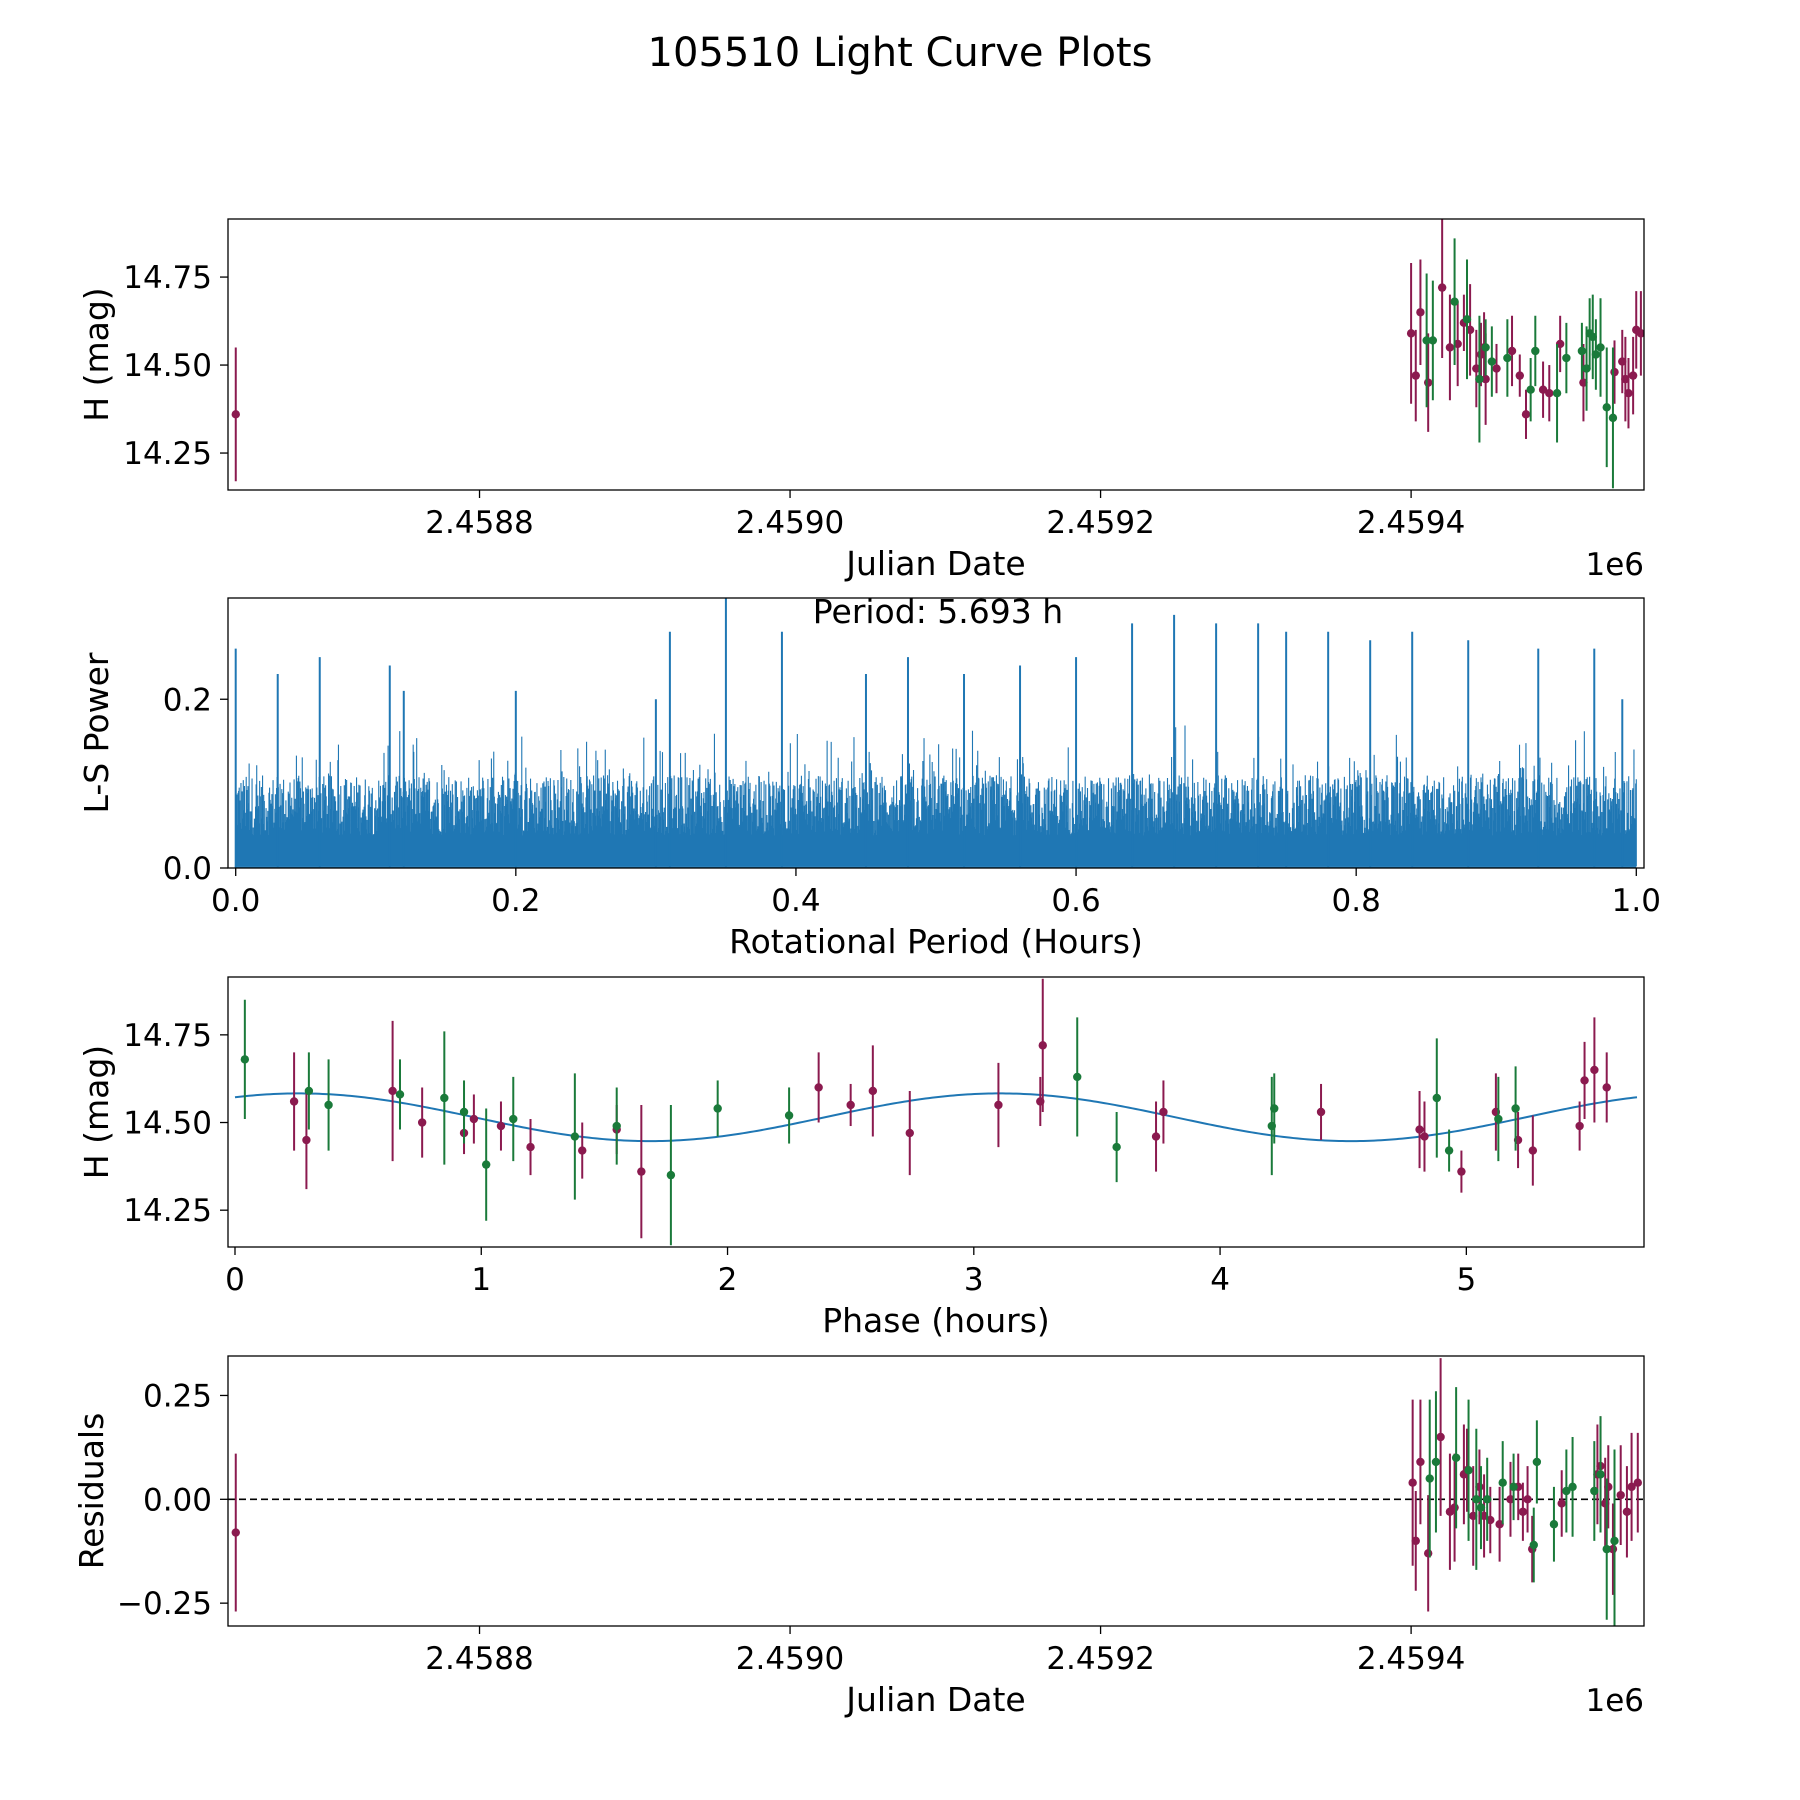 The width and height of the screenshot is (1800, 1800). Describe the element at coordinates (187, 700) in the screenshot. I see `y-tick-label: 0.2` at that location.